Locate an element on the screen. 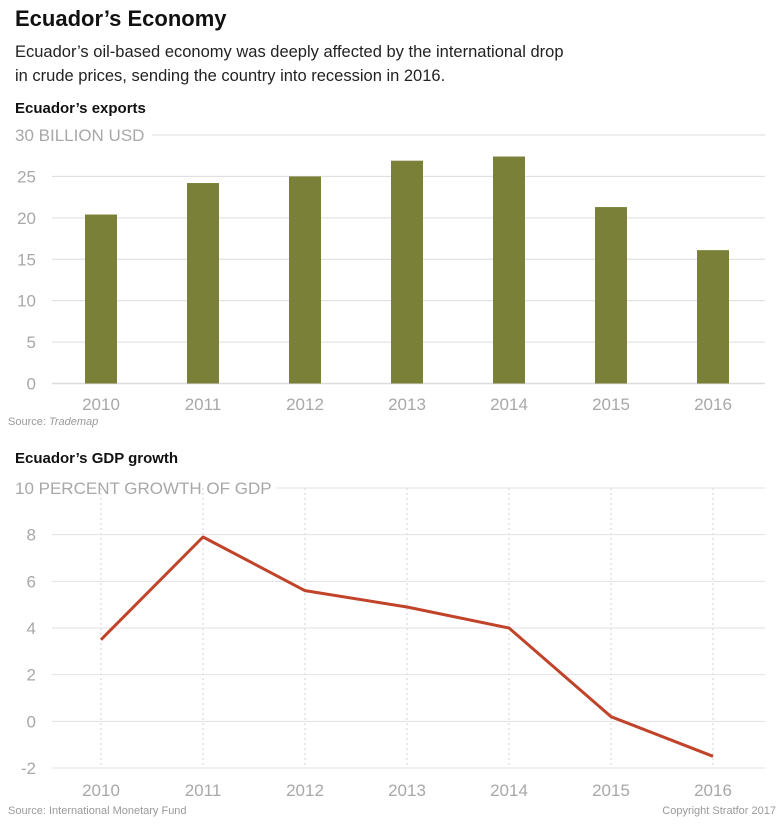  y-tick-label: 20 is located at coordinates (26, 218).